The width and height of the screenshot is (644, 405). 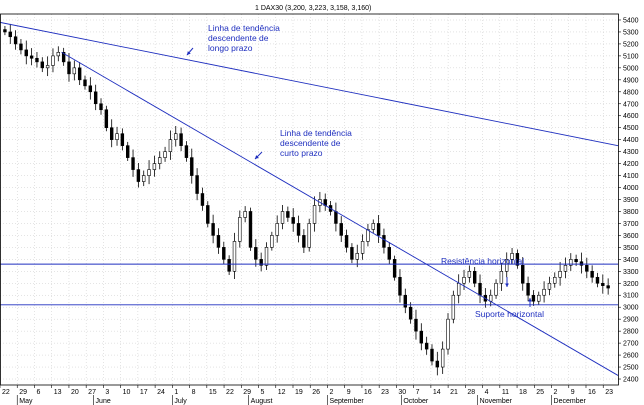 I want to click on month-label: May, so click(x=26, y=401).